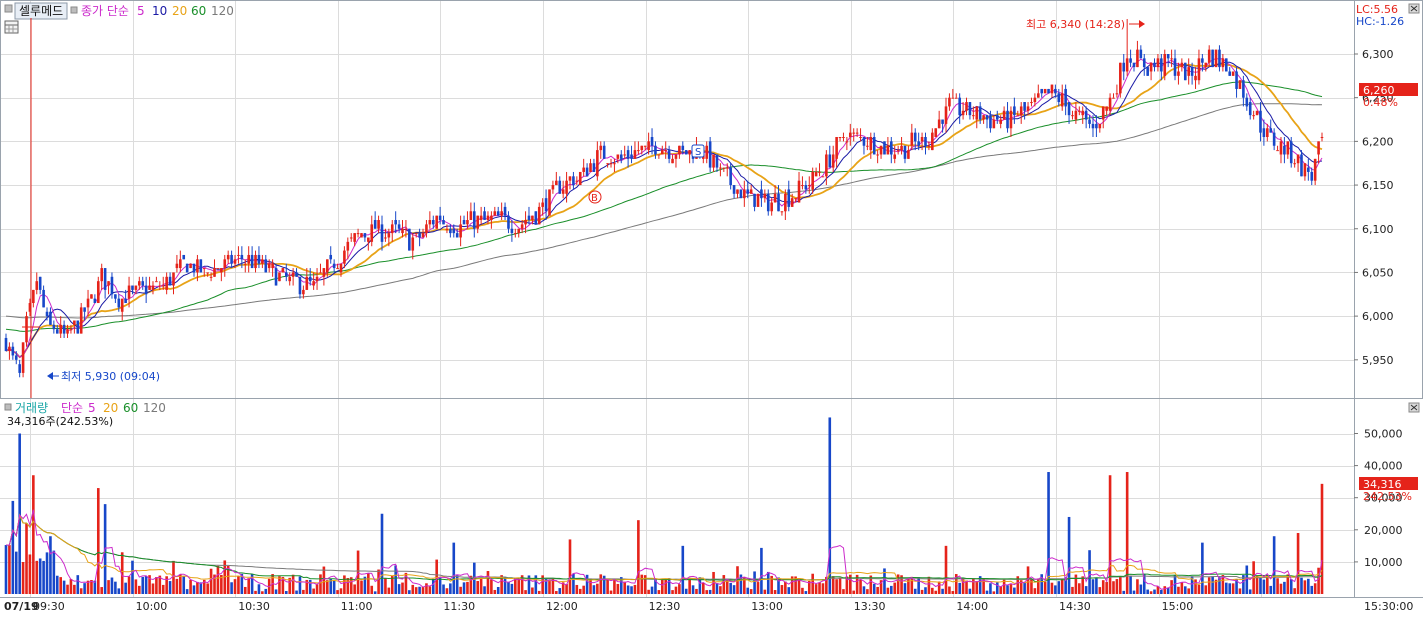  What do you see at coordinates (8, 8) in the screenshot?
I see `panel-handle-icon` at bounding box center [8, 8].